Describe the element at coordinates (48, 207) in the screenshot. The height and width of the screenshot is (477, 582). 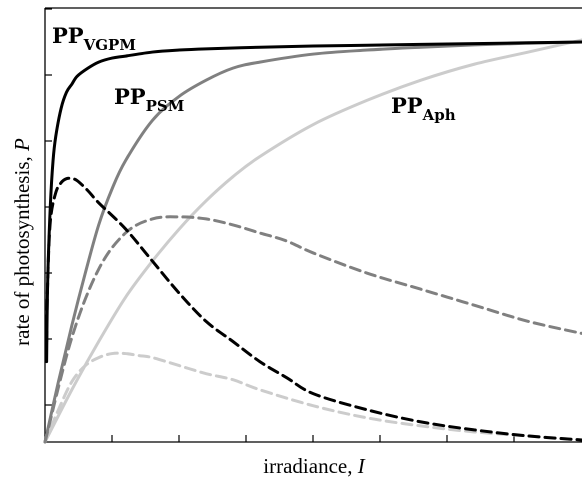
I see `y-ticks` at that location.